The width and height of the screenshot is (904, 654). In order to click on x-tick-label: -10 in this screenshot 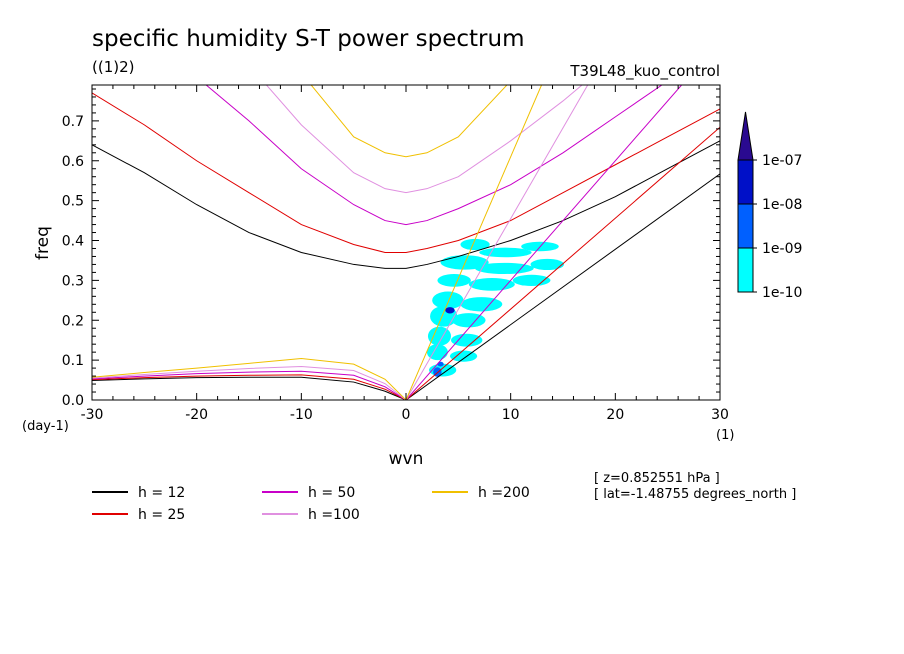, I will do `click(301, 415)`.